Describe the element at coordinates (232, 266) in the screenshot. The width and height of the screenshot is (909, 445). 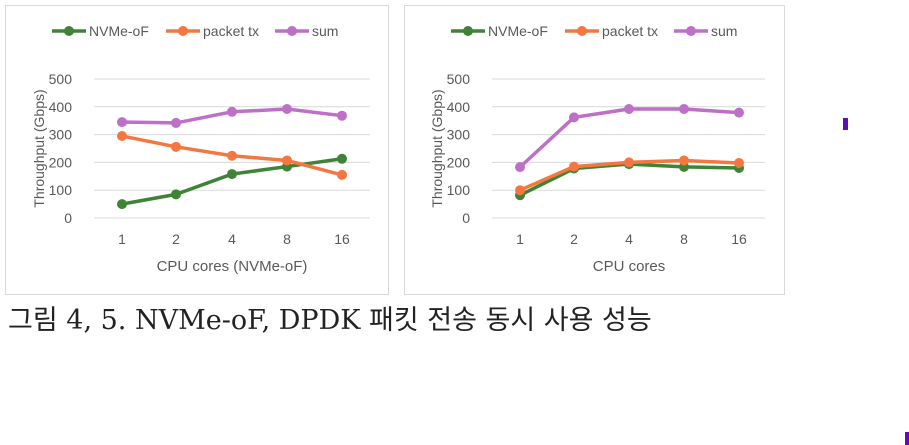
I see `x-axis-label: CPU cores (NVMe-oF)` at that location.